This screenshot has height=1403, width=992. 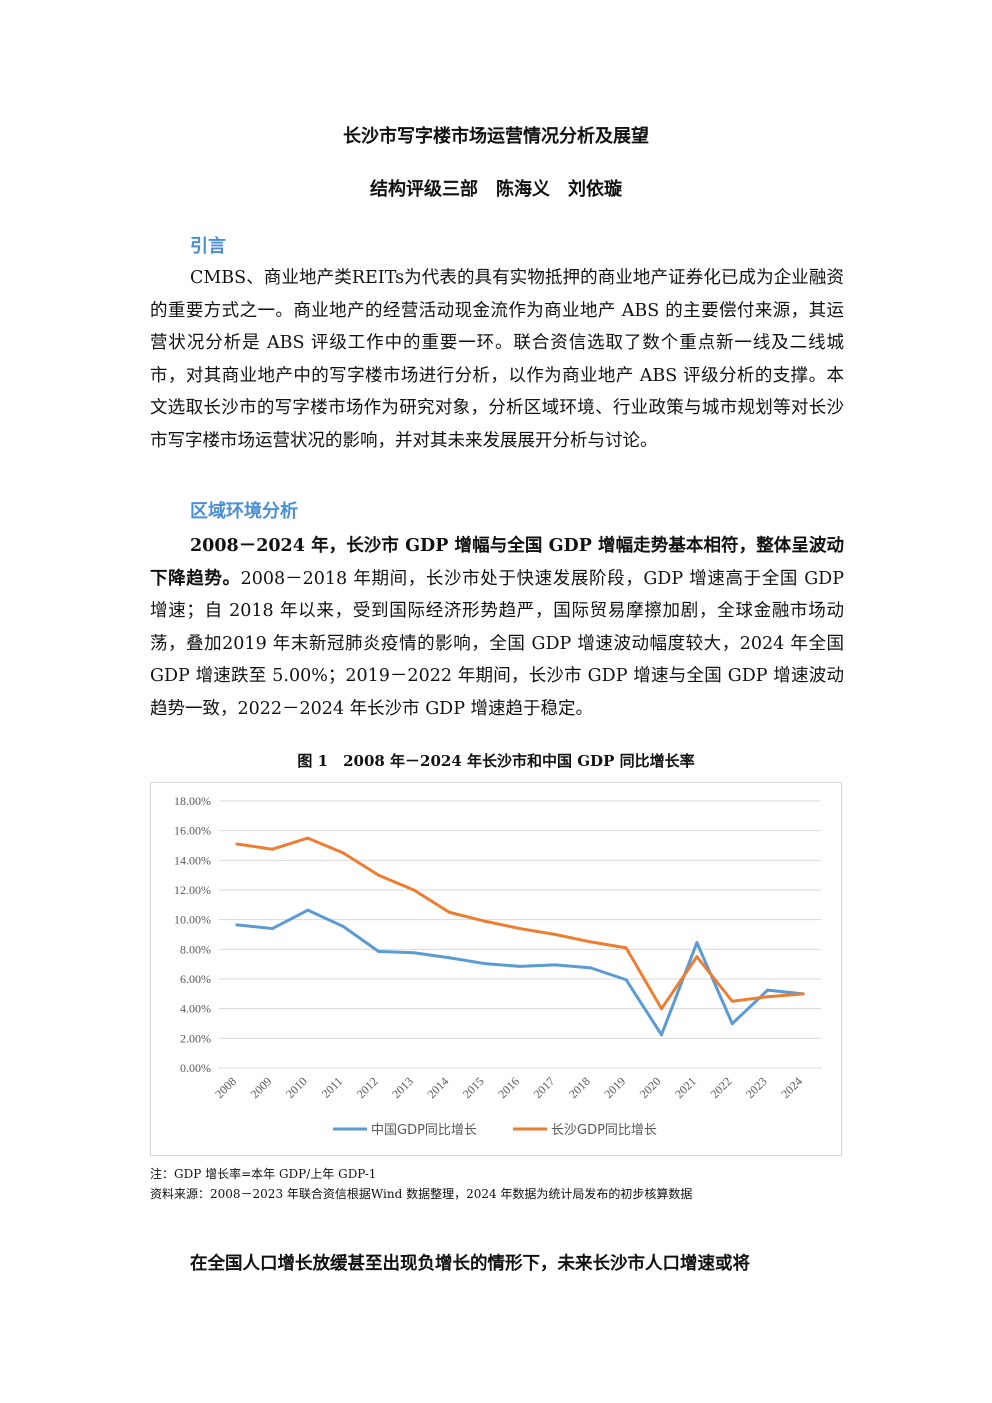 What do you see at coordinates (579, 1087) in the screenshot?
I see `x-tick-label: 2018` at bounding box center [579, 1087].